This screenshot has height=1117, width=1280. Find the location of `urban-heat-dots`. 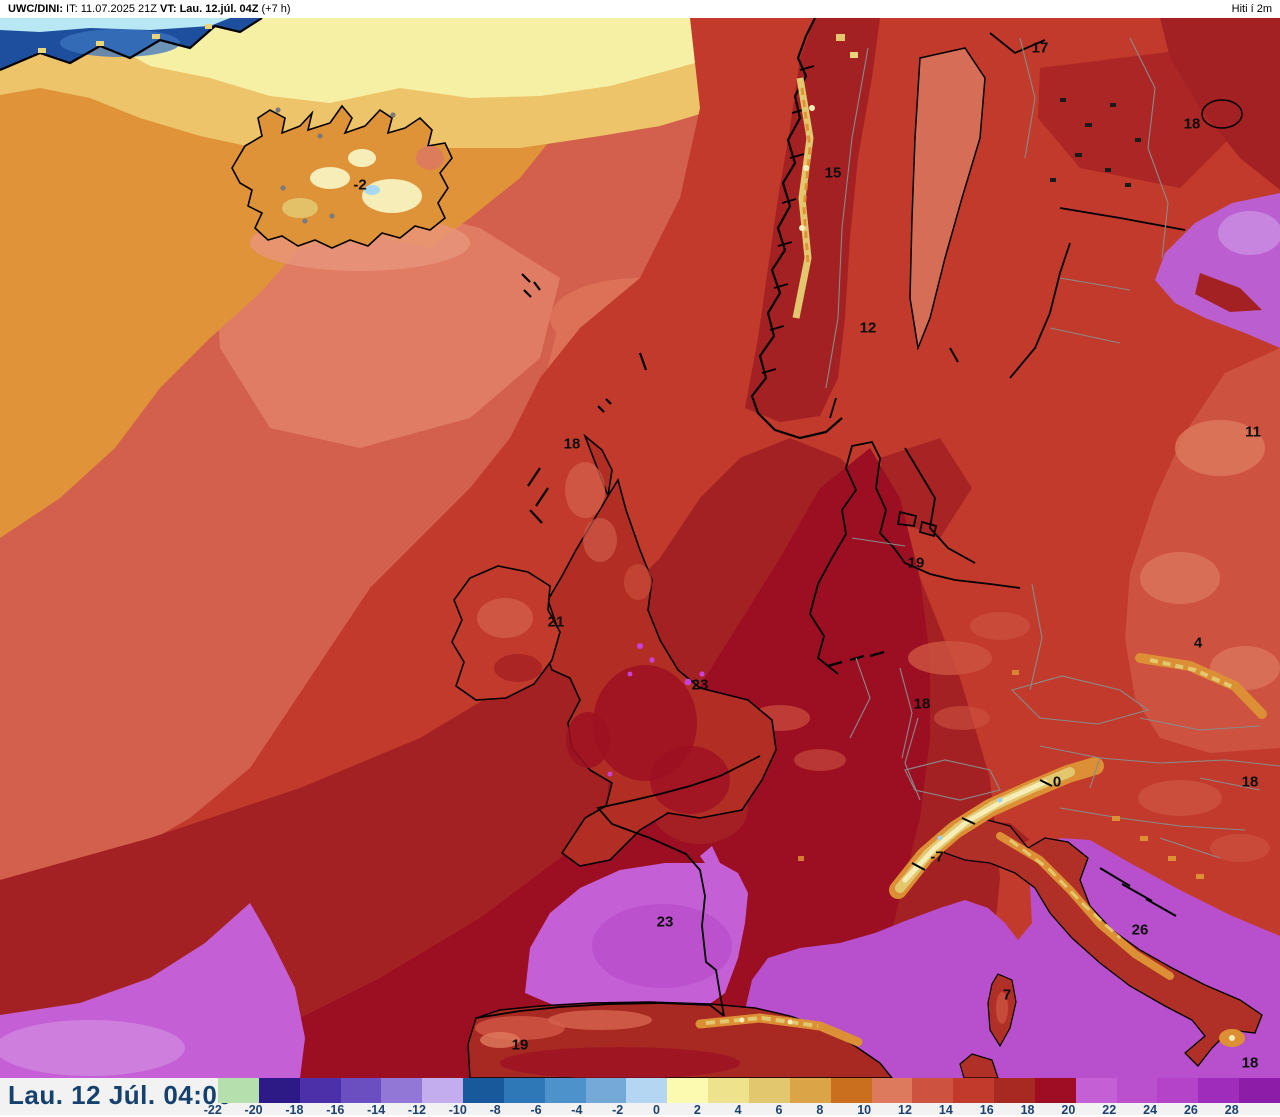

urban-heat-dots is located at coordinates (656, 710).